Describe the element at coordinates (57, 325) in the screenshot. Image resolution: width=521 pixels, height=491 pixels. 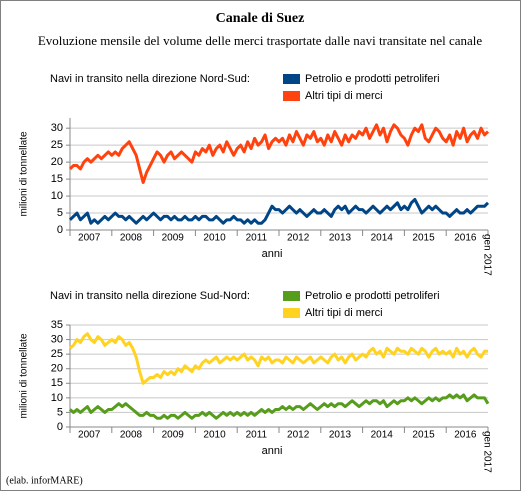
I see `y-tick-label: 35` at that location.